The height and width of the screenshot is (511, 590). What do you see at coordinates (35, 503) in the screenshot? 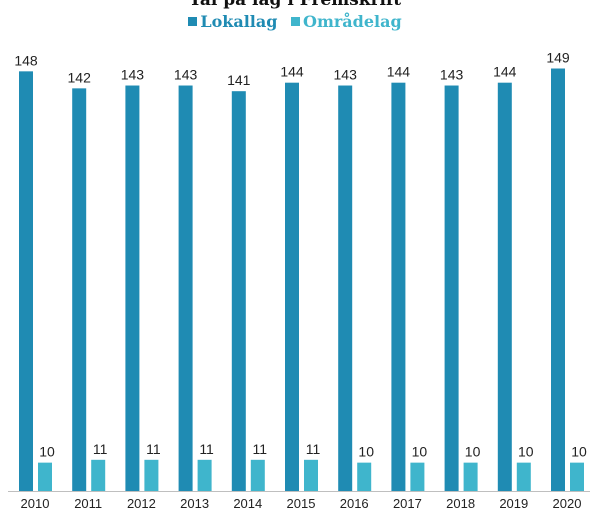
I see `x-tick-label-2010: 2010` at bounding box center [35, 503].